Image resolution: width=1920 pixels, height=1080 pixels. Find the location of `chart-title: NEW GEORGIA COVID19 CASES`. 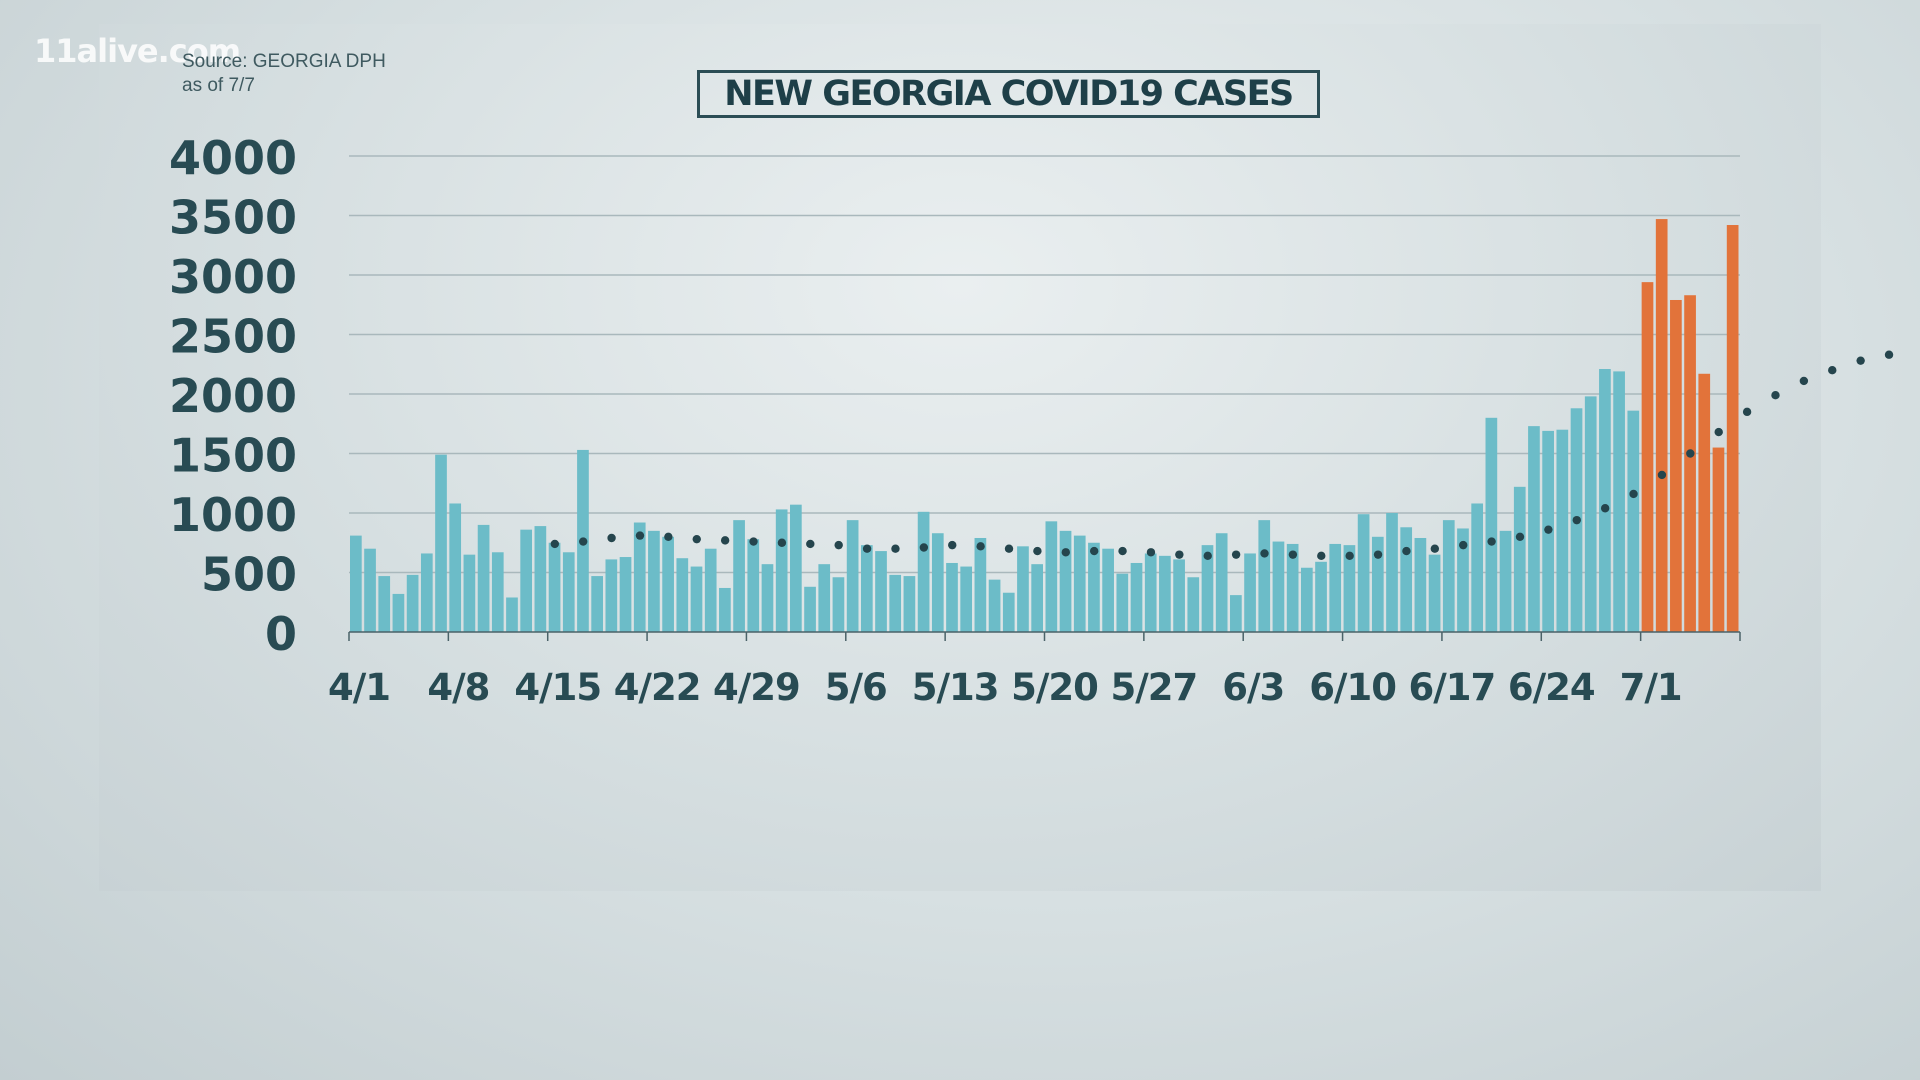

chart-title: NEW GEORGIA COVID19 CASES is located at coordinates (1009, 94).